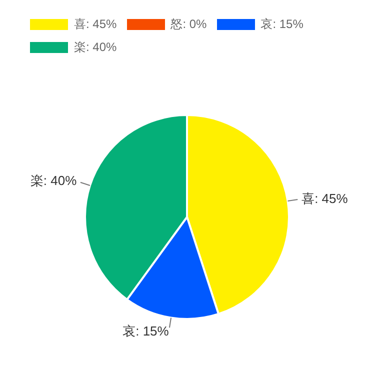 The image size is (365, 370). Describe the element at coordinates (282, 24) in the screenshot. I see `legend-label: 哀: 15%` at that location.